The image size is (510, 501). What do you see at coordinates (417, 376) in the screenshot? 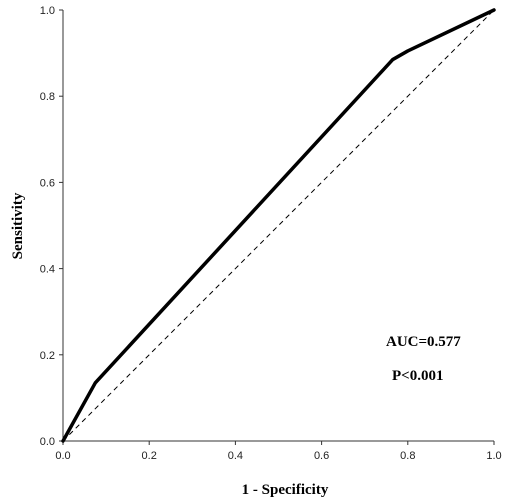
I see `p-value-annotation: P<0.001` at bounding box center [417, 376].